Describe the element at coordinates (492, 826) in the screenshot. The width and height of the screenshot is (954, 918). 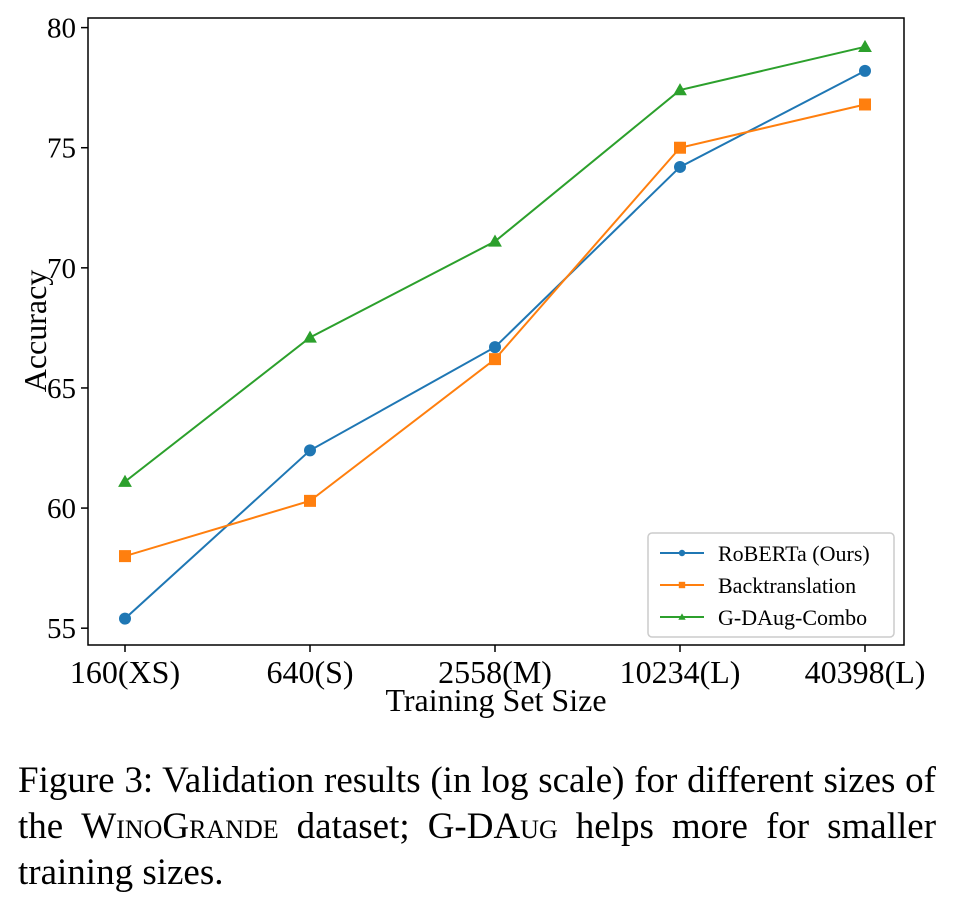
I see `caption-method-name: G-DAug` at that location.